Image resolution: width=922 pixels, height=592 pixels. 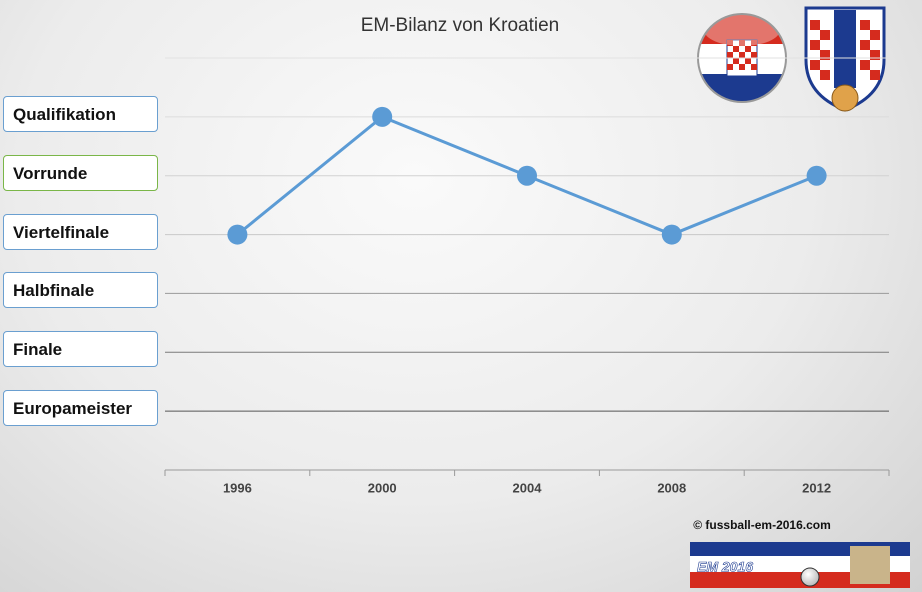 I want to click on x-tick-label: 1996, so click(x=237, y=487).